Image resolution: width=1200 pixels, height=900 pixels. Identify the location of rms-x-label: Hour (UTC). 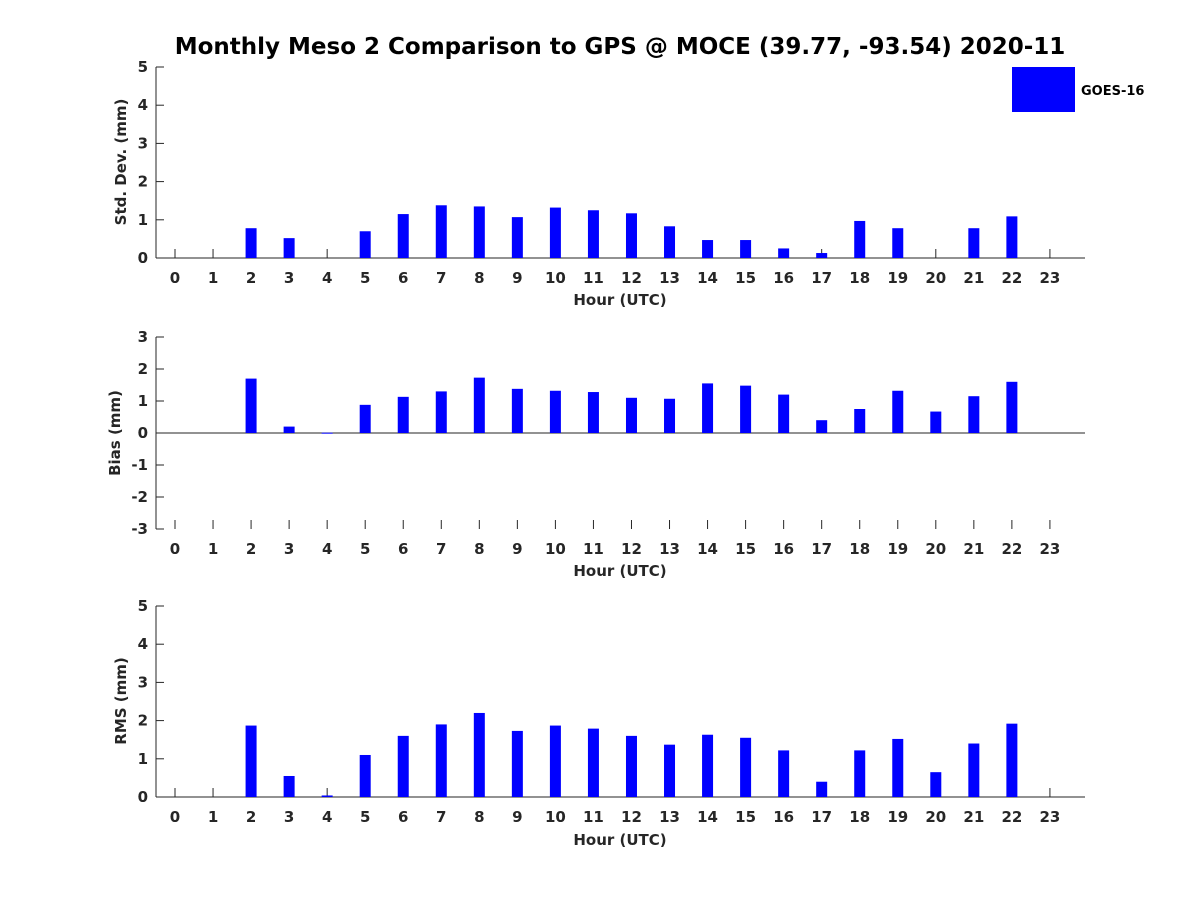
(619, 840).